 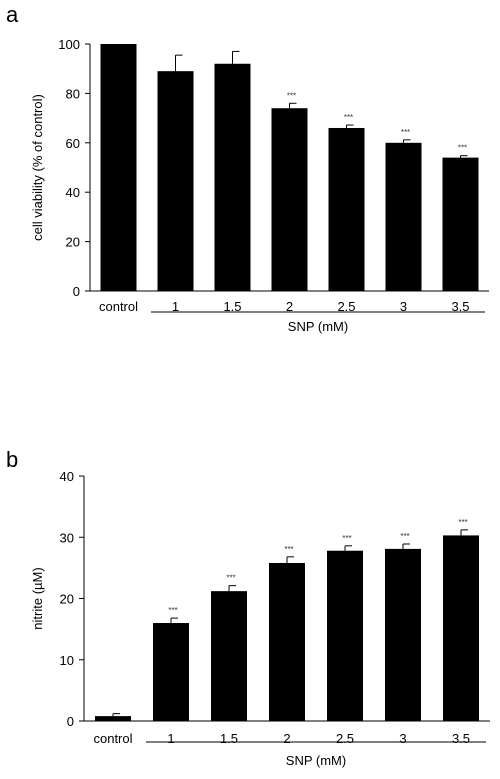 I want to click on panel-a-letter: a, so click(x=12, y=14).